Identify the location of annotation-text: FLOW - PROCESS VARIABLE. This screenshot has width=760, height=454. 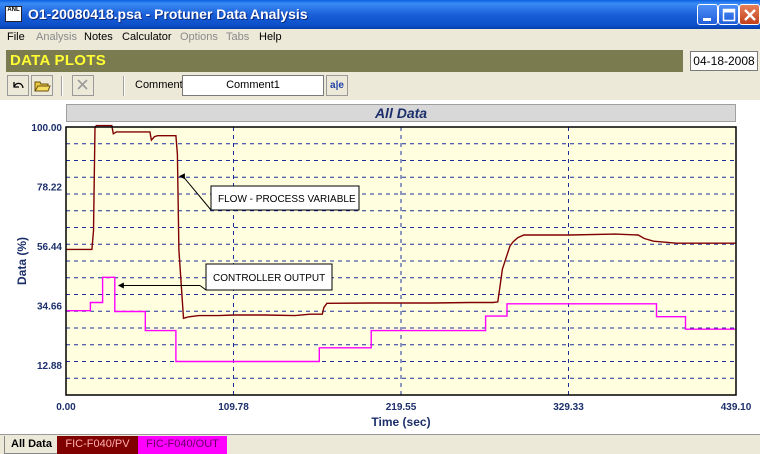
(287, 199).